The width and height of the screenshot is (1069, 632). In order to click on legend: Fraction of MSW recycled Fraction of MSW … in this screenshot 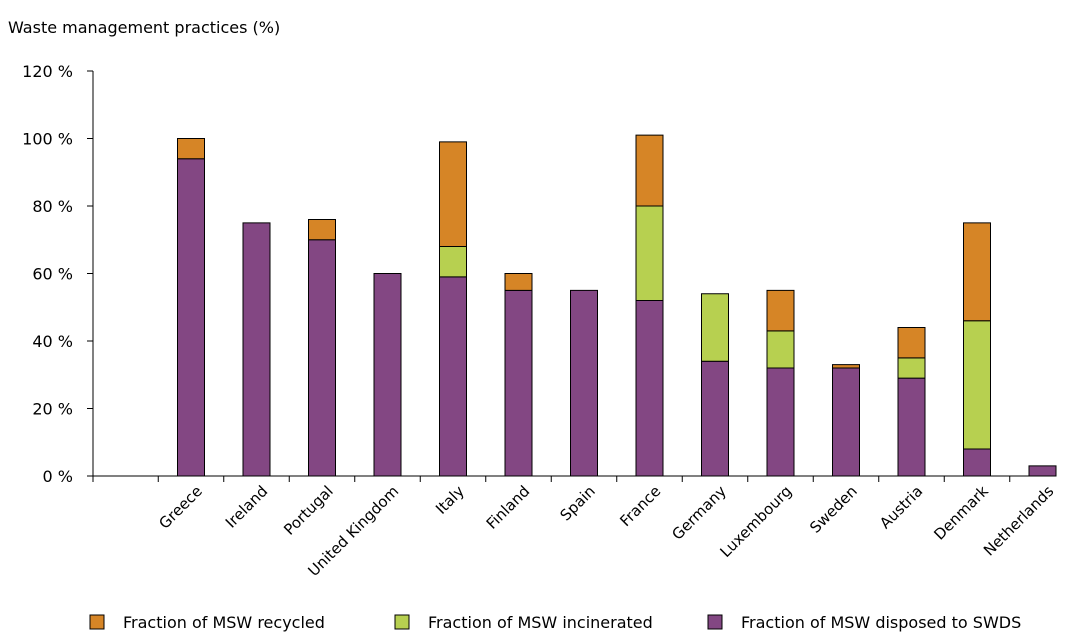, I will do `click(555, 622)`.